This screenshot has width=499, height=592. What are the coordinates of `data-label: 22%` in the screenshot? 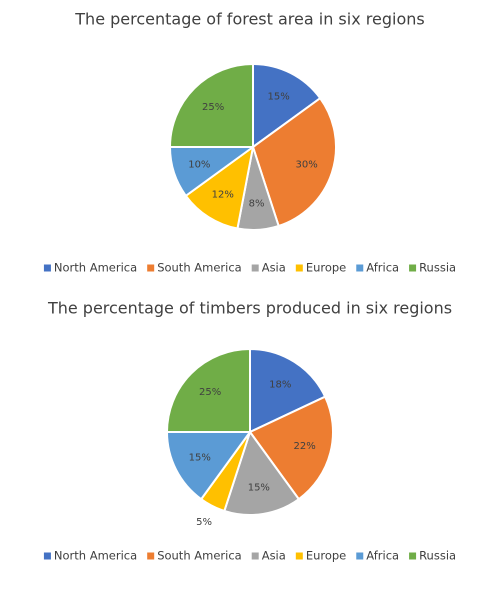 It's located at (305, 446).